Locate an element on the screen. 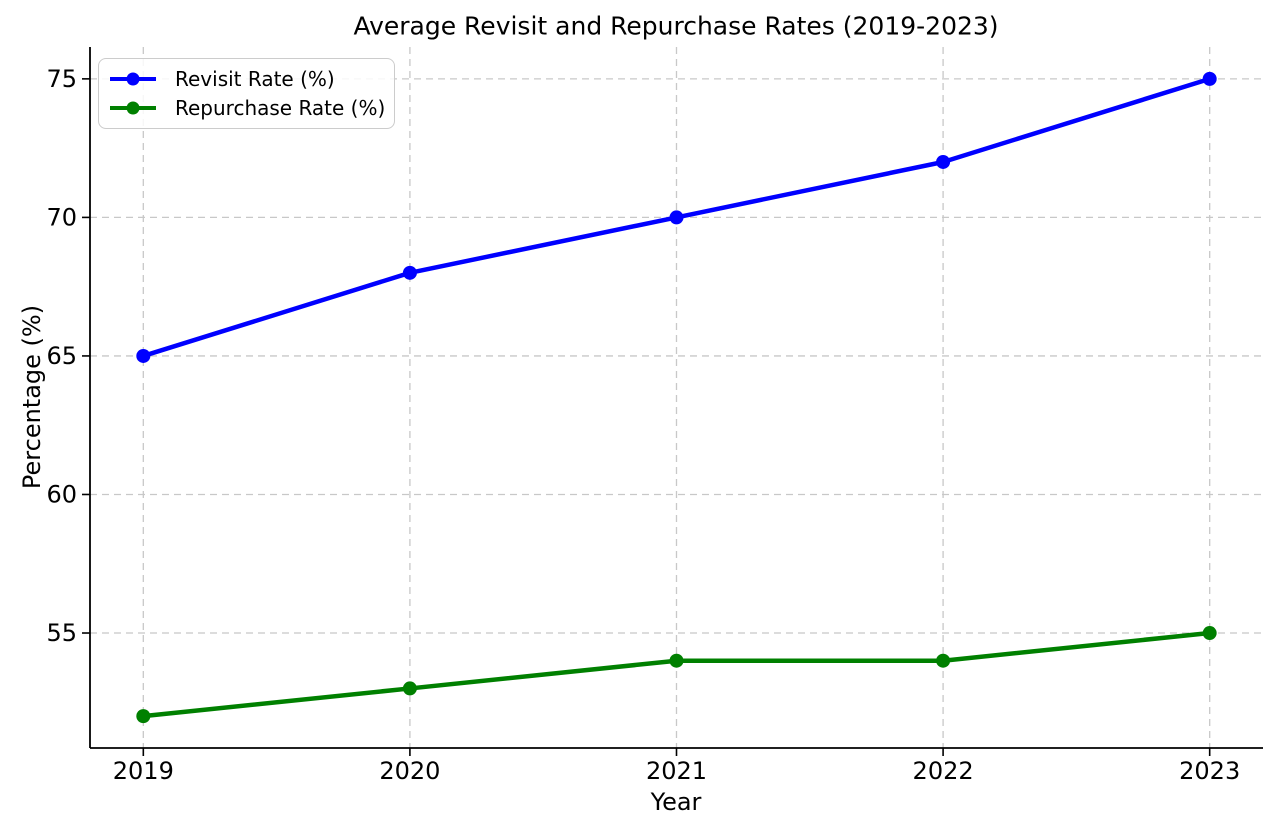  y-tick-label: 75 is located at coordinates (61, 79).